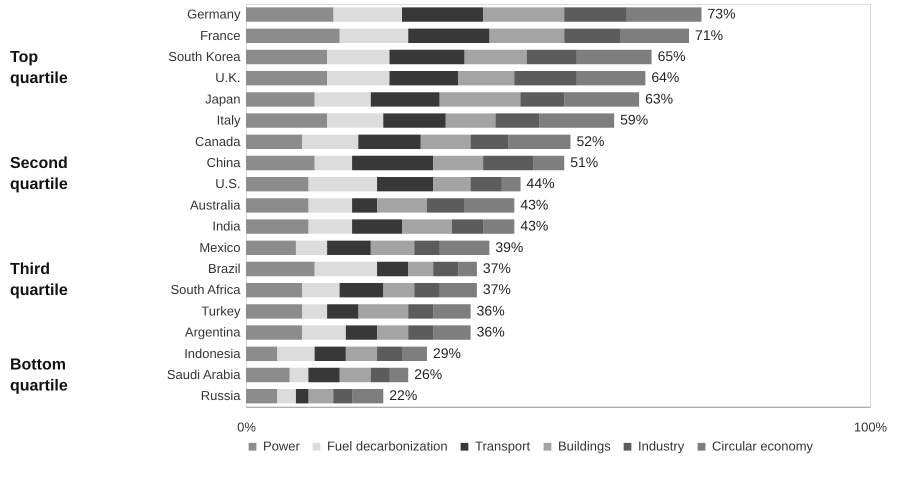  What do you see at coordinates (204, 374) in the screenshot?
I see `y-tick-label: Saudi Arabia` at bounding box center [204, 374].